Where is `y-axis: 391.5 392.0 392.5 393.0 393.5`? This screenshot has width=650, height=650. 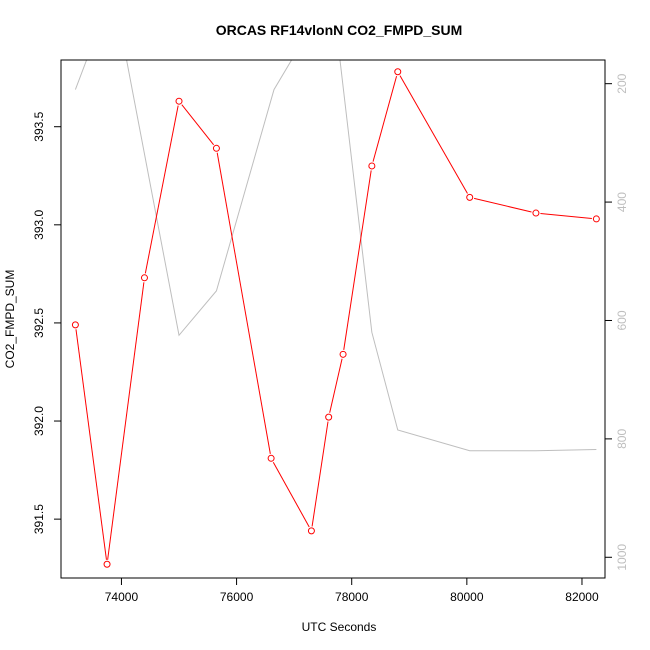
y-axis: 391.5 392.0 392.5 393.0 393.5 is located at coordinates (46, 322).